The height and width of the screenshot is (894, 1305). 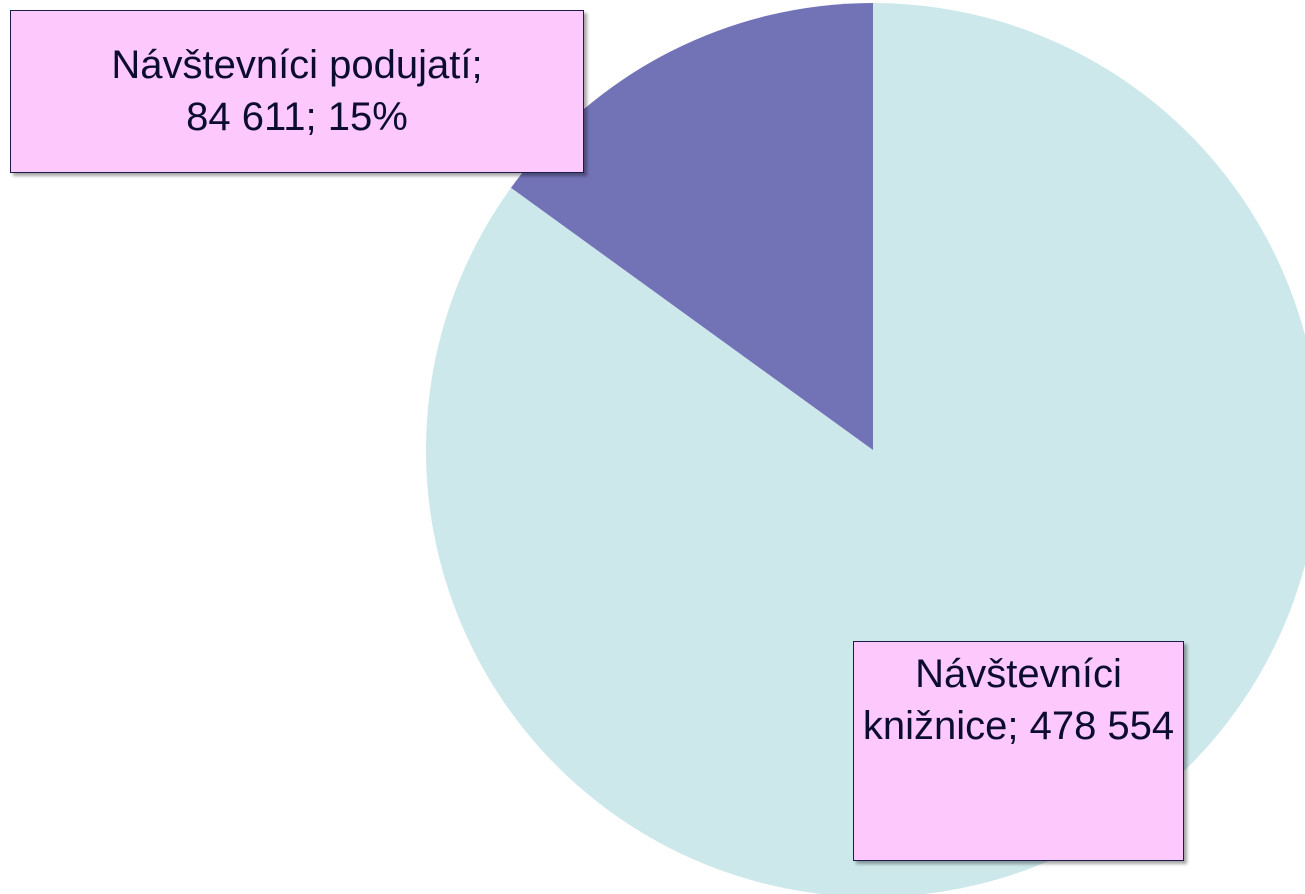 What do you see at coordinates (1102, 726) in the screenshot?
I see `label-value: 478 554` at bounding box center [1102, 726].